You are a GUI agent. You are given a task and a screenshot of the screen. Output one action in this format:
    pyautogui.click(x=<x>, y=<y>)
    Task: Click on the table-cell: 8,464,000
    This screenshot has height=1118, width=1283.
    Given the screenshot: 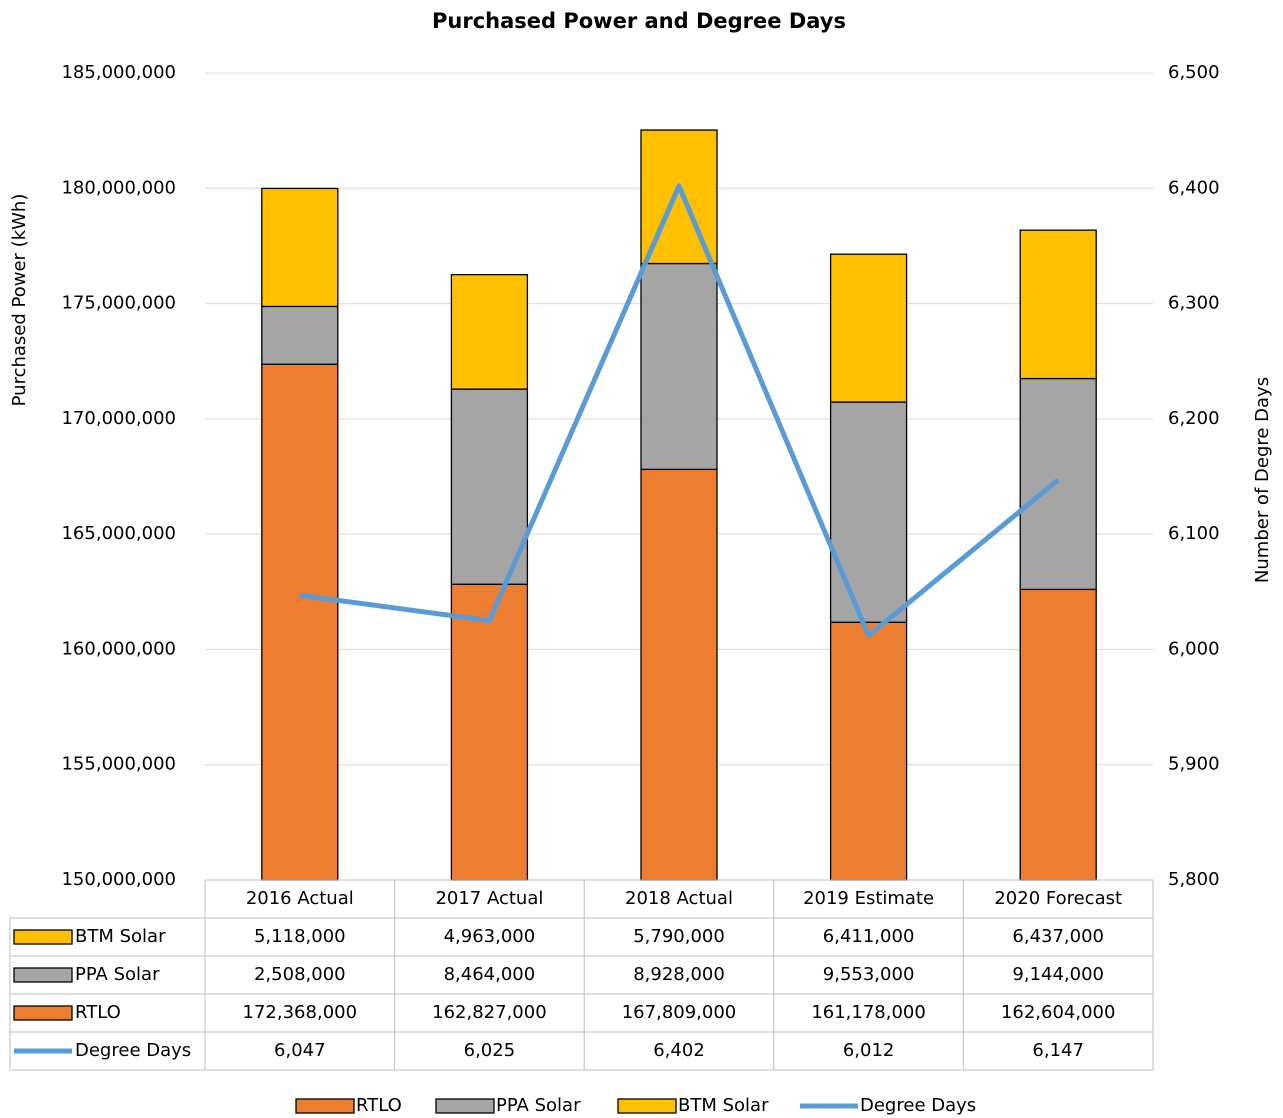 What is the action you would take?
    pyautogui.click(x=490, y=974)
    